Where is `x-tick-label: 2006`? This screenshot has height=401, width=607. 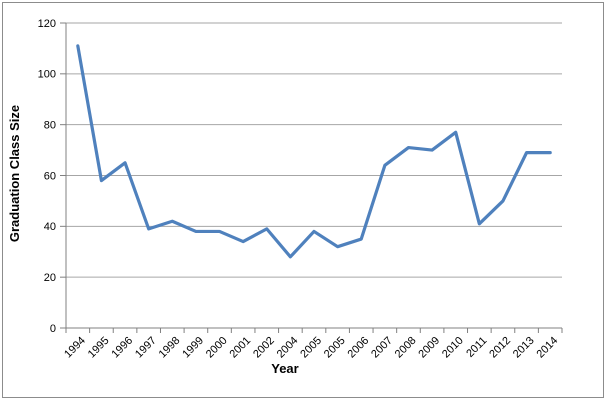
x-tick-label: 2006 is located at coordinates (359, 348).